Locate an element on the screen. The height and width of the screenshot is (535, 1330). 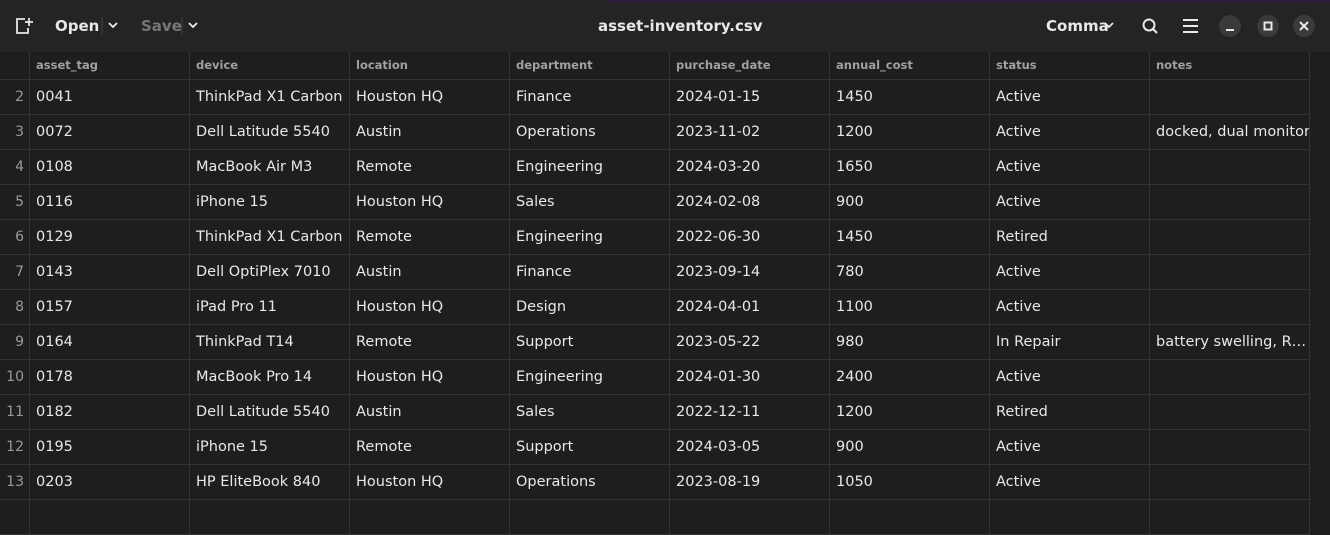
table-cell: 1200 is located at coordinates (910, 412).